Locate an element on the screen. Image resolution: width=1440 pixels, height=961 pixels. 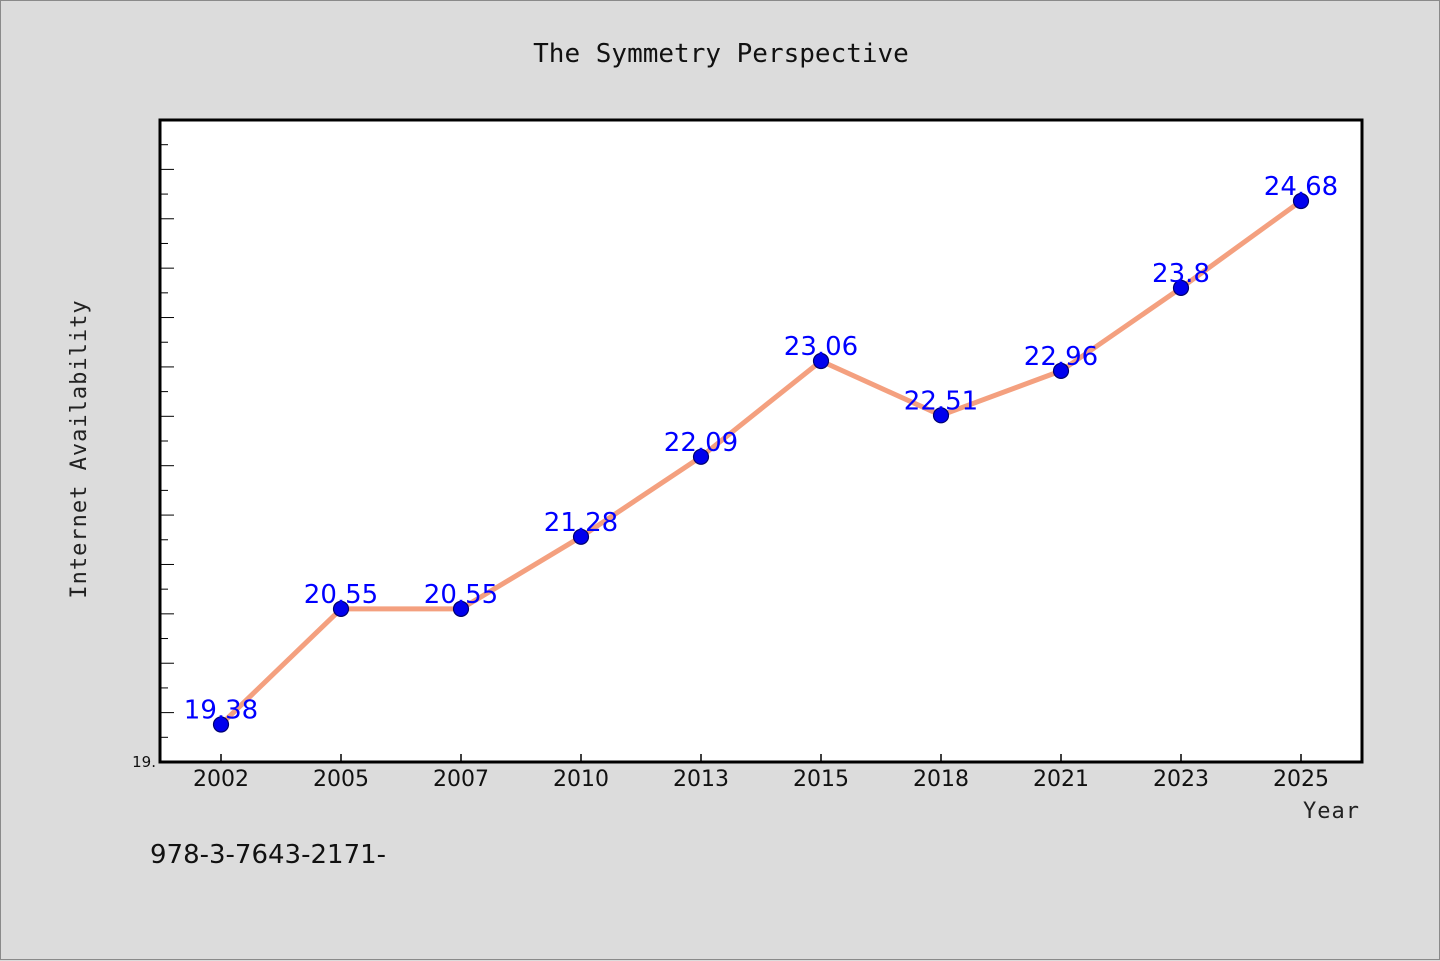
x-tick-label: 2018 is located at coordinates (941, 779).